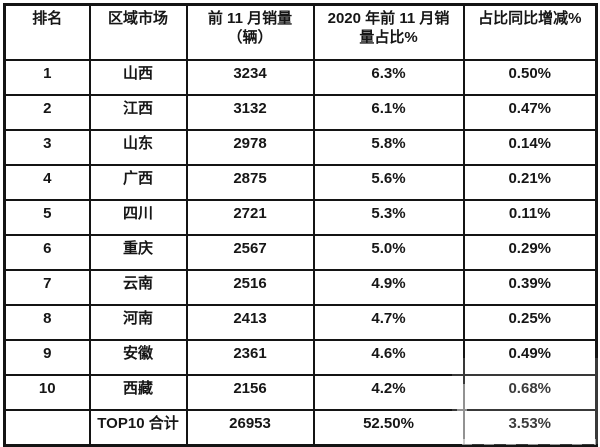 Image resolution: width=600 pixels, height=447 pixels. I want to click on table-cell: 0.11%, so click(530, 217).